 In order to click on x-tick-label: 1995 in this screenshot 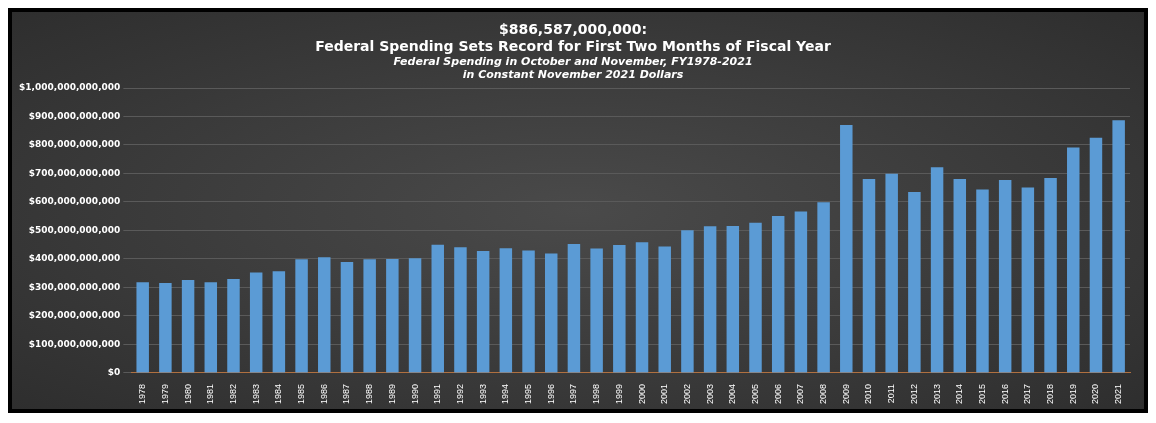, I will do `click(528, 394)`.